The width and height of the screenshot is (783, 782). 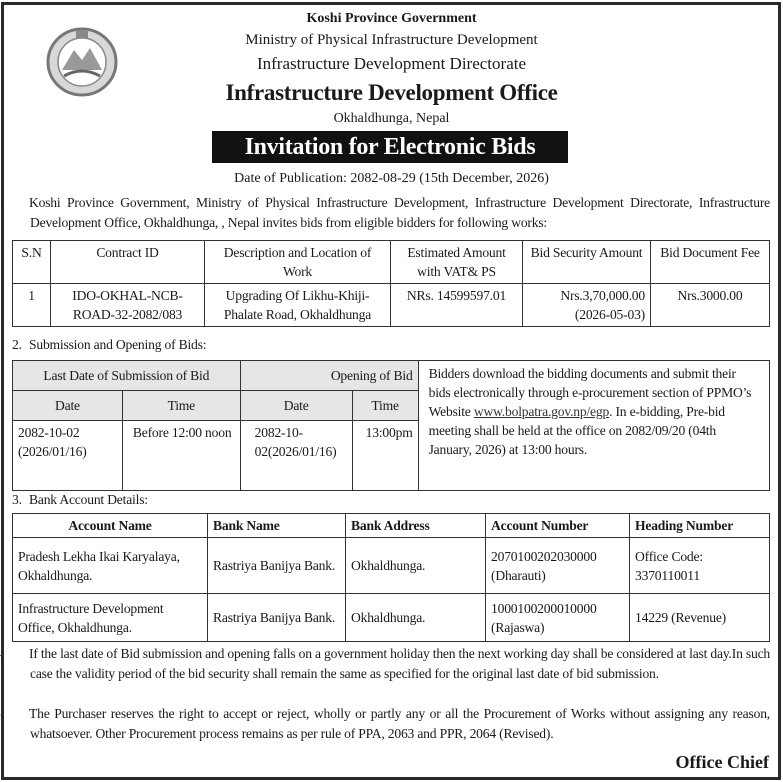 What do you see at coordinates (586, 305) in the screenshot?
I see `cell-bid-security: Nrs.3,70,000.00 (2026-05-03)` at bounding box center [586, 305].